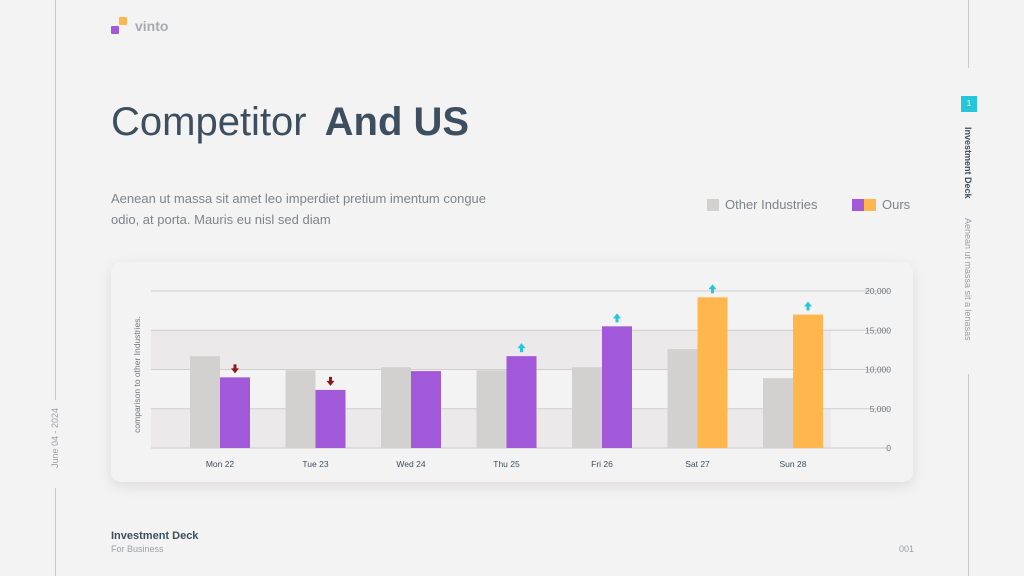  I want to click on page-badge: 1, so click(969, 104).